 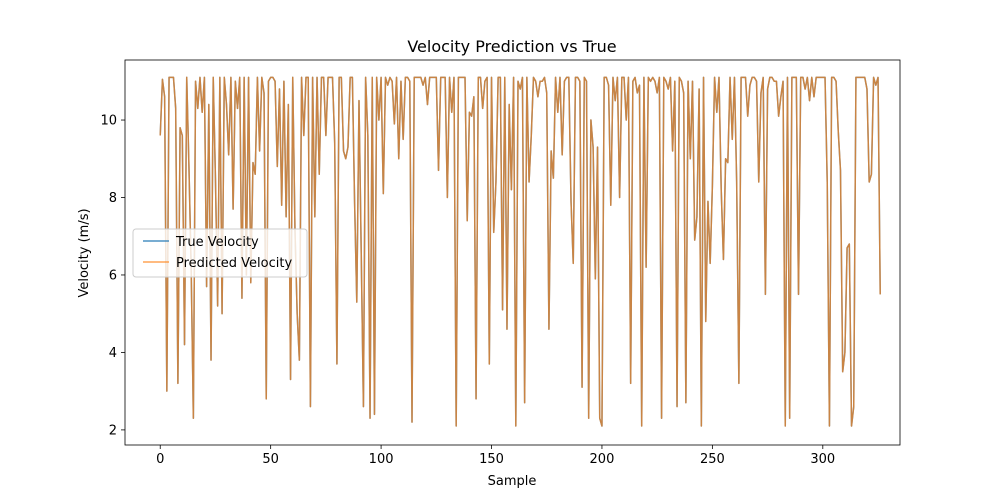 I want to click on legend-label-predicted-velocity: Predicted Velocity, so click(x=234, y=263).